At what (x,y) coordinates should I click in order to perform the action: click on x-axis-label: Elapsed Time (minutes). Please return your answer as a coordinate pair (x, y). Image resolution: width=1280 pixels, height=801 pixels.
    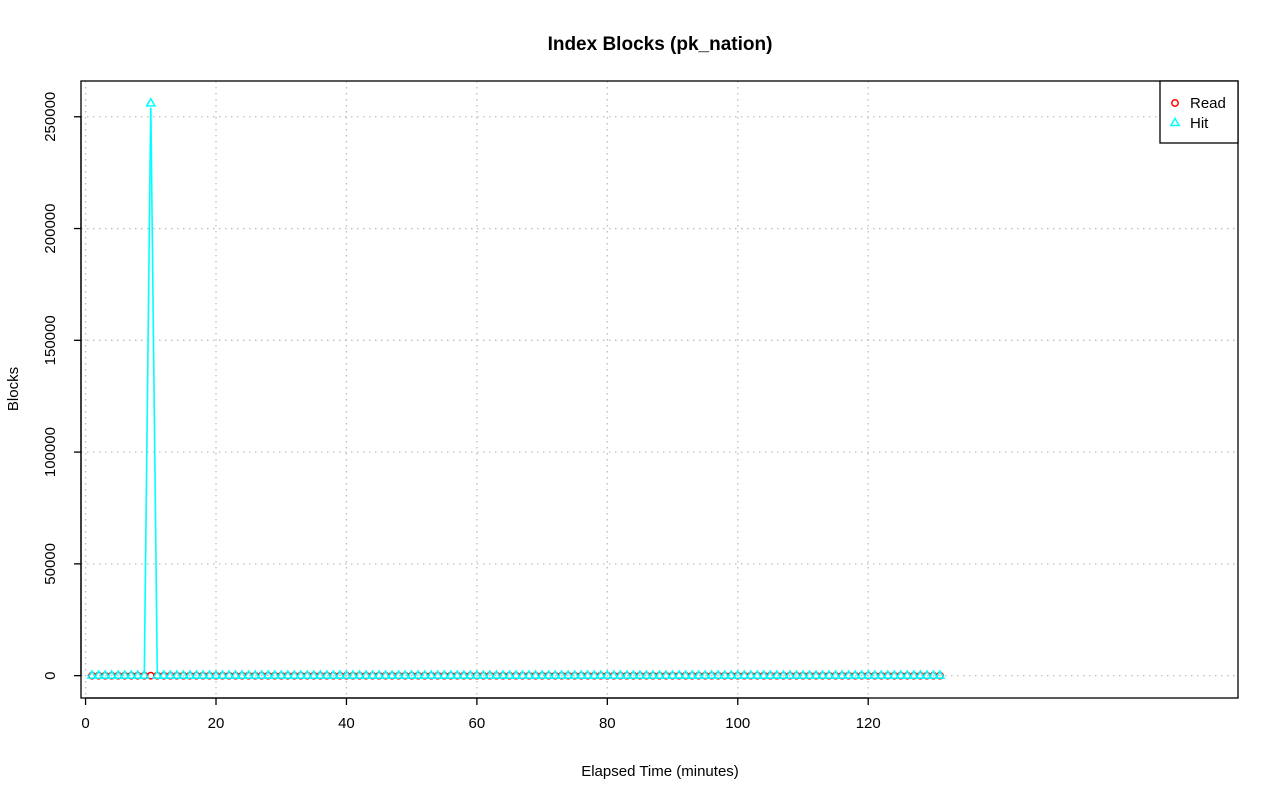
    Looking at the image, I should click on (660, 771).